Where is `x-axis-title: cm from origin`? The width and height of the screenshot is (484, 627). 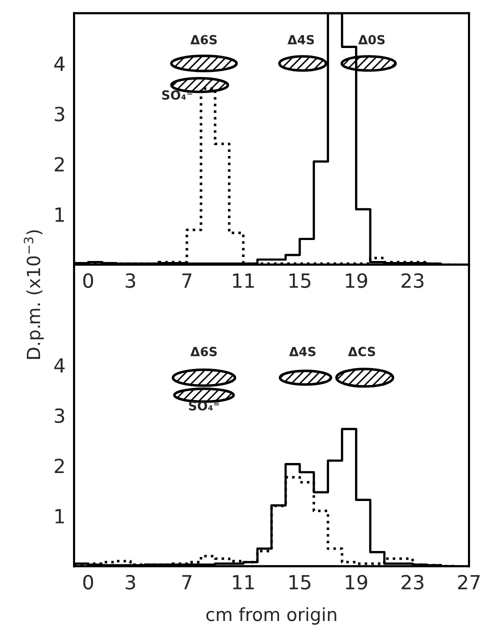 x-axis-title: cm from origin is located at coordinates (271, 616).